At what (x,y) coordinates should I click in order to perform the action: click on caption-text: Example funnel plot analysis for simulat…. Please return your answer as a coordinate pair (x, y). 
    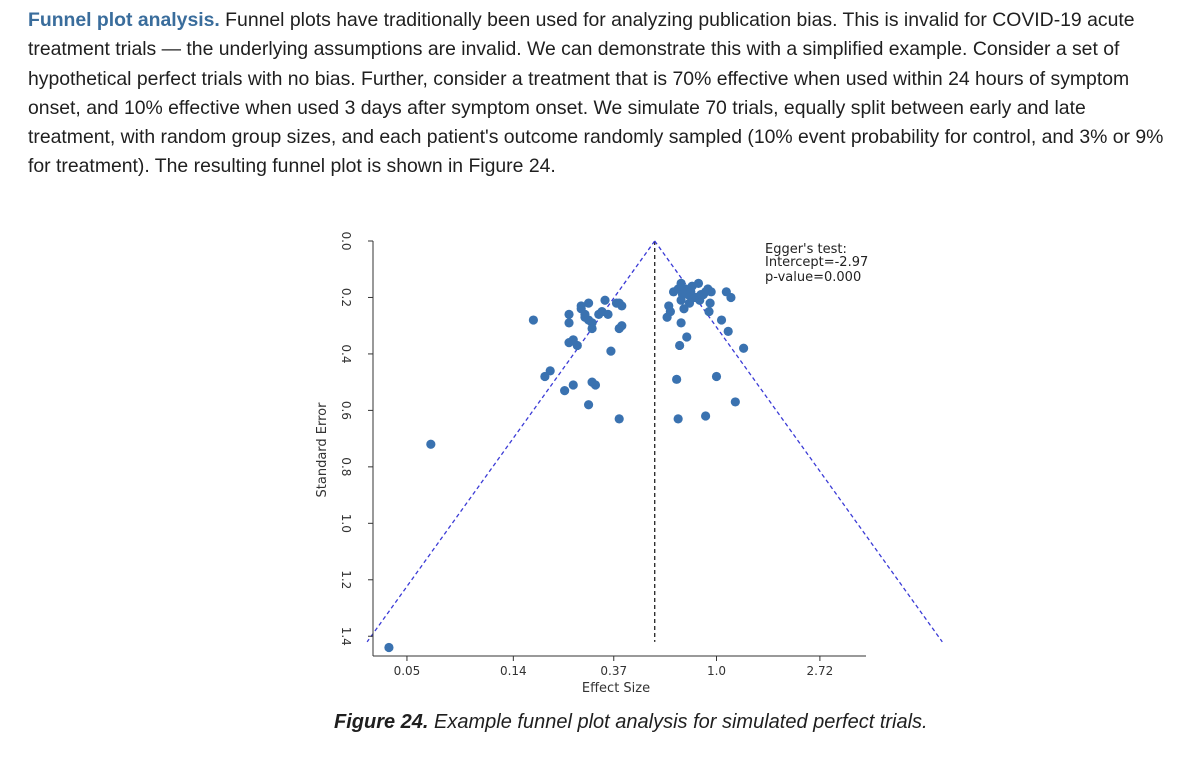
    Looking at the image, I should click on (678, 722).